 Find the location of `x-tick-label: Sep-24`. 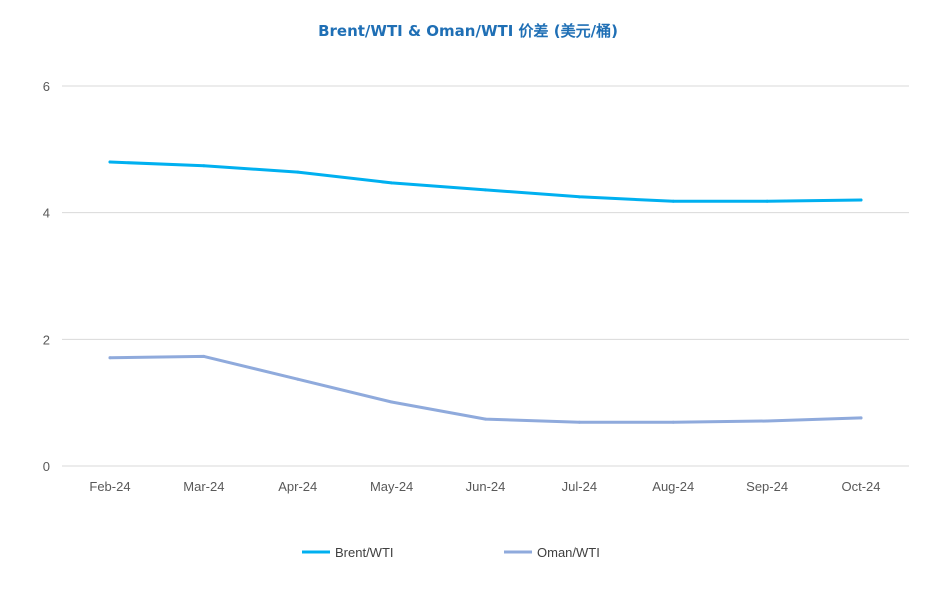

x-tick-label: Sep-24 is located at coordinates (767, 486).